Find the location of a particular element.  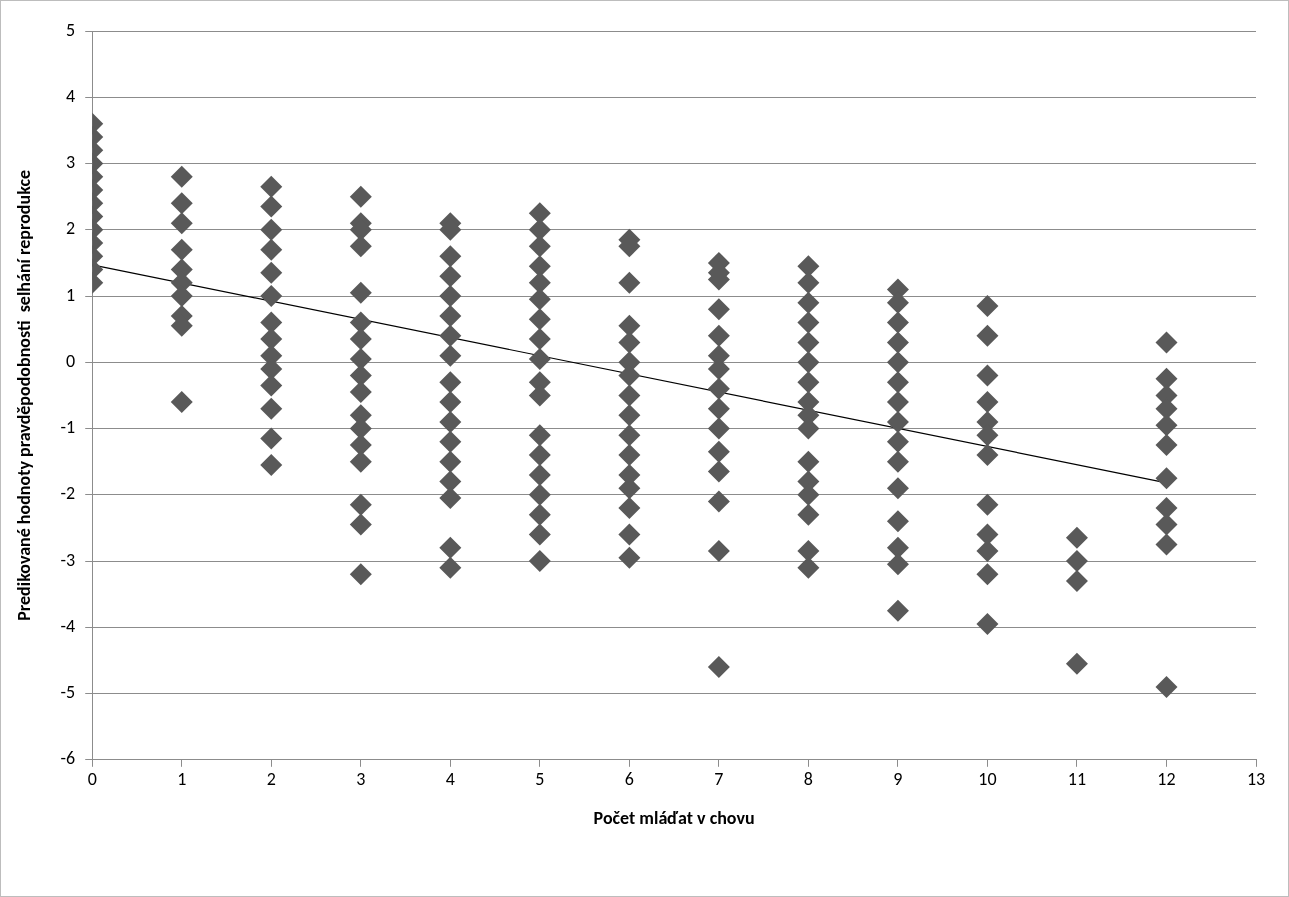

y-tick-label: 0 is located at coordinates (71, 360).